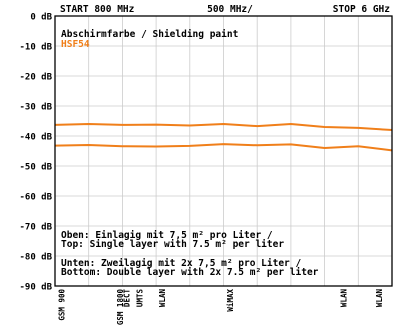 Image resolution: width=401 pixels, height=329 pixels. I want to click on chart-title: Abschirmfarbe / Shielding paint, so click(149, 34).